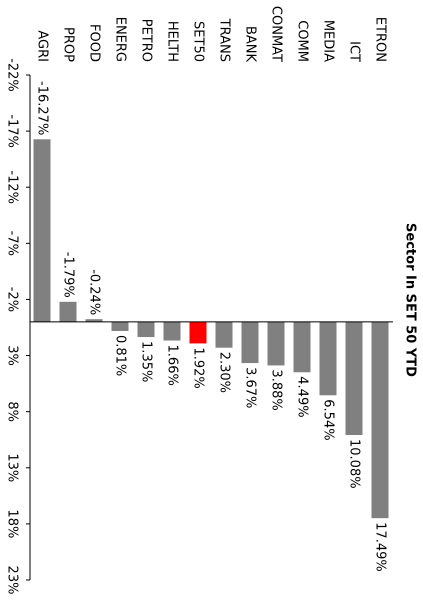 The image size is (423, 602). I want to click on x-tick-label: PROP, so click(68, 44).